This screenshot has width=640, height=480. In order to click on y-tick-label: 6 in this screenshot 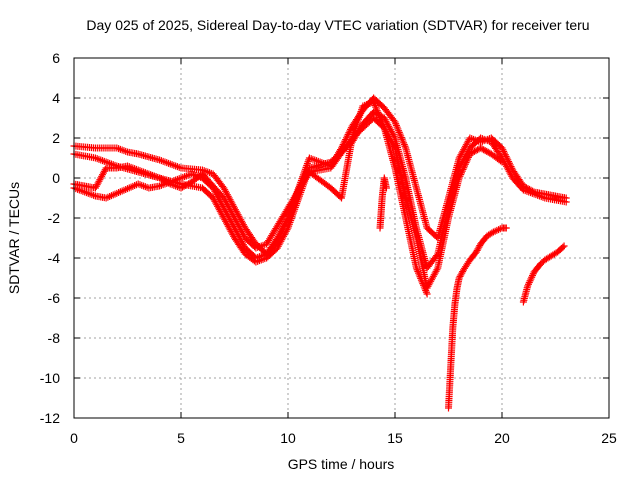, I will do `click(56, 58)`.